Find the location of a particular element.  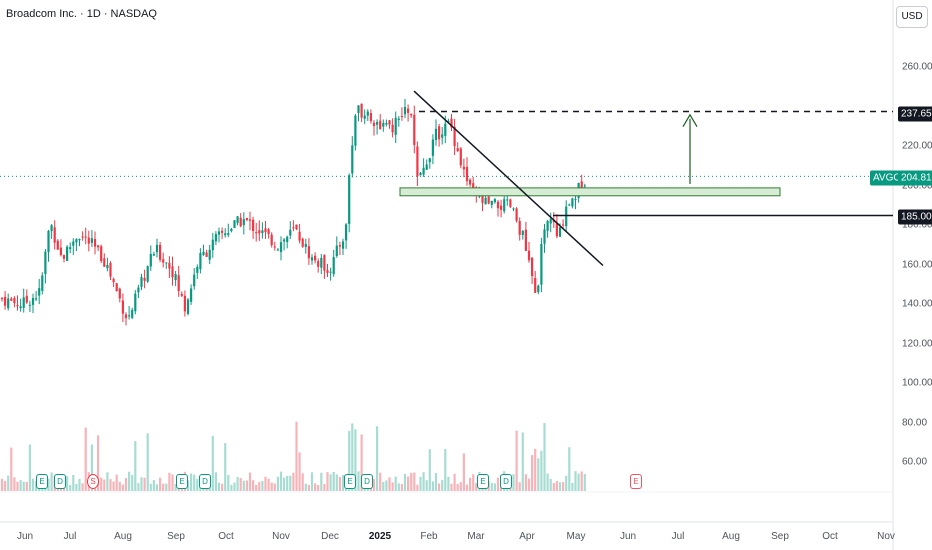

symbol-tag: AVGO is located at coordinates (887, 178).